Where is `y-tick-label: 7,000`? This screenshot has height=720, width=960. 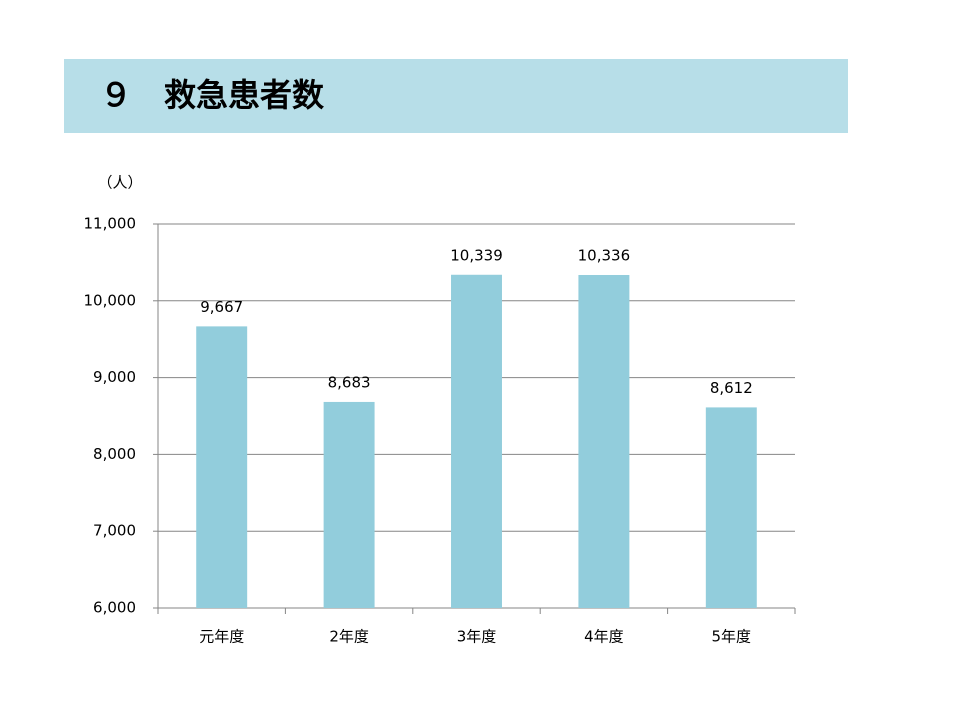
y-tick-label: 7,000 is located at coordinates (114, 531).